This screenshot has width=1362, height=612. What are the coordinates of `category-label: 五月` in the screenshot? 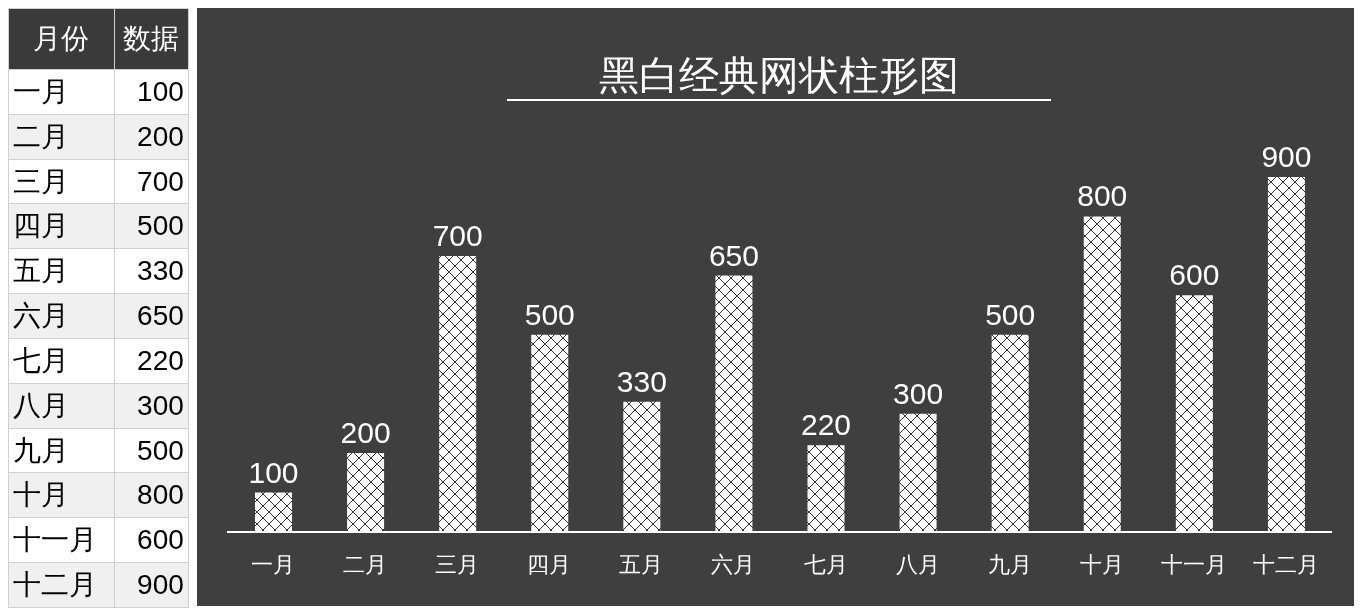 It's located at (61, 271).